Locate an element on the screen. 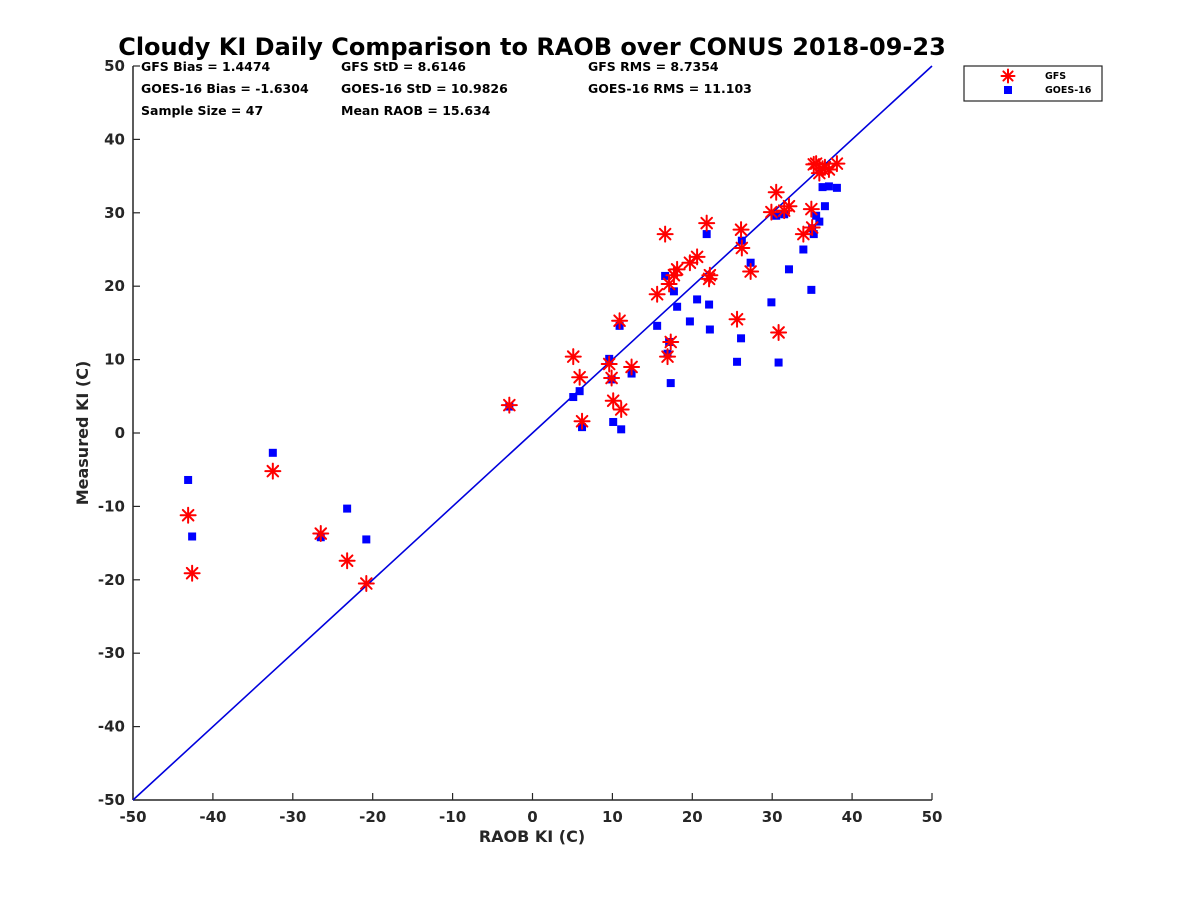 The height and width of the screenshot is (900, 1200). y-tick-label: 20 is located at coordinates (114, 286).